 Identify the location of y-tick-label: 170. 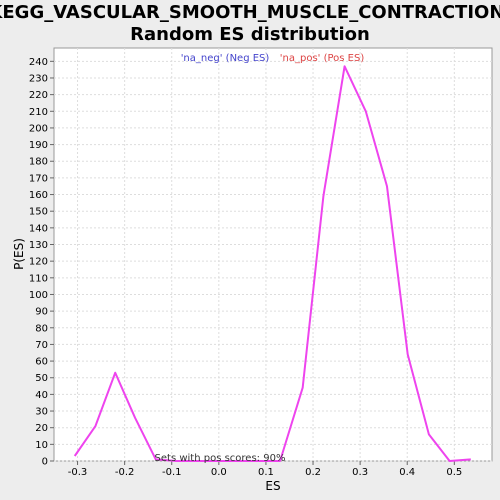
(38, 178).